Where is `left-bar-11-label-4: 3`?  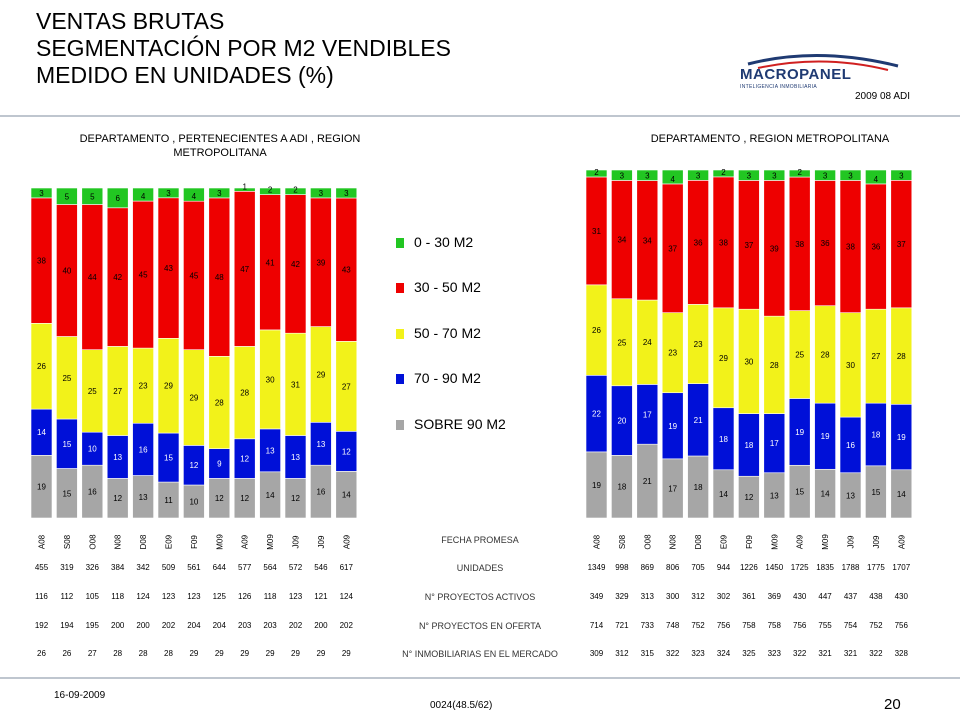 left-bar-11-label-4: 3 is located at coordinates (321, 193).